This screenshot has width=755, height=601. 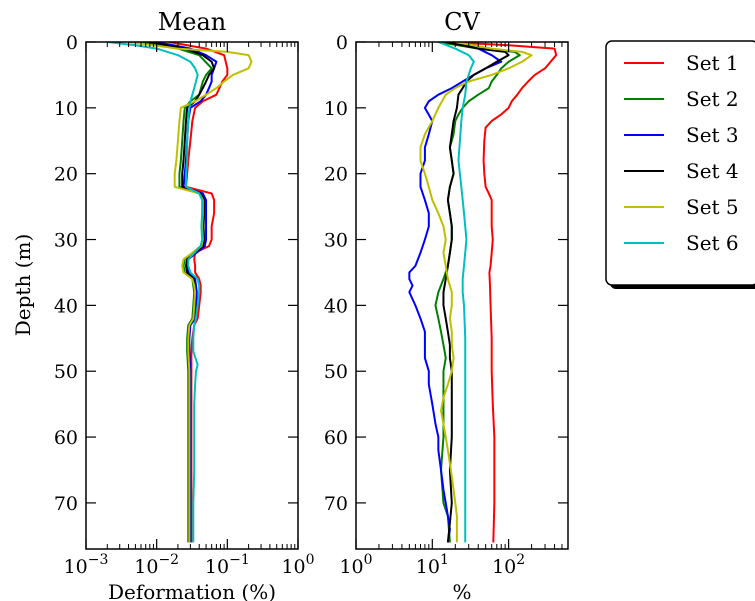 I want to click on cv-ytick-label: 60, so click(x=336, y=438).